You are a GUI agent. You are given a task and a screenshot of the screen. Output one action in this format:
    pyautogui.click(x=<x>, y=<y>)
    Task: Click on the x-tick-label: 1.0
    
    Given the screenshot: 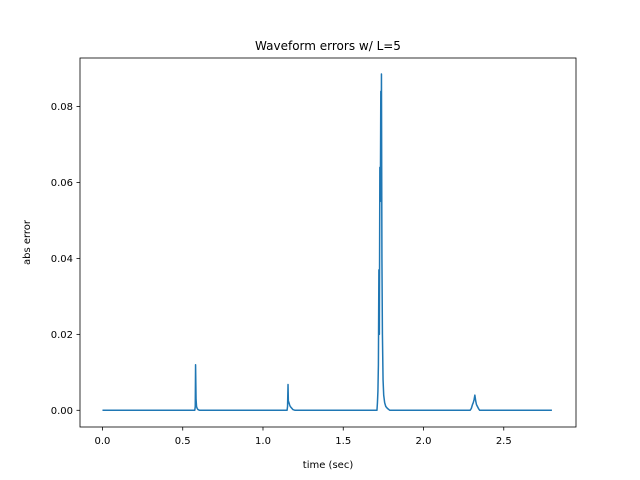 What is the action you would take?
    pyautogui.click(x=263, y=441)
    